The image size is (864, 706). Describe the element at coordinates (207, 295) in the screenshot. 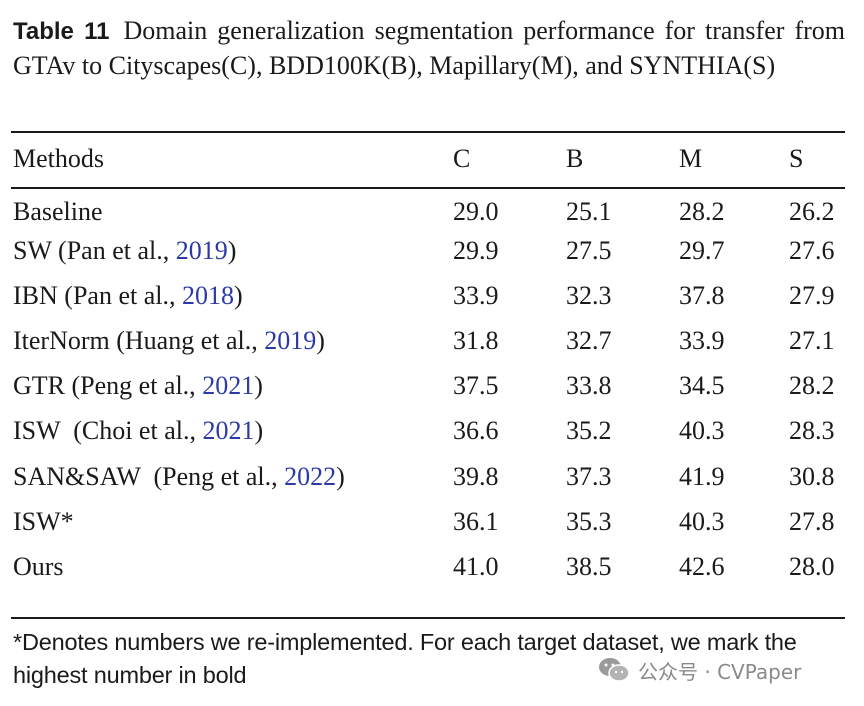

I see `citation-year-link: 2018` at that location.